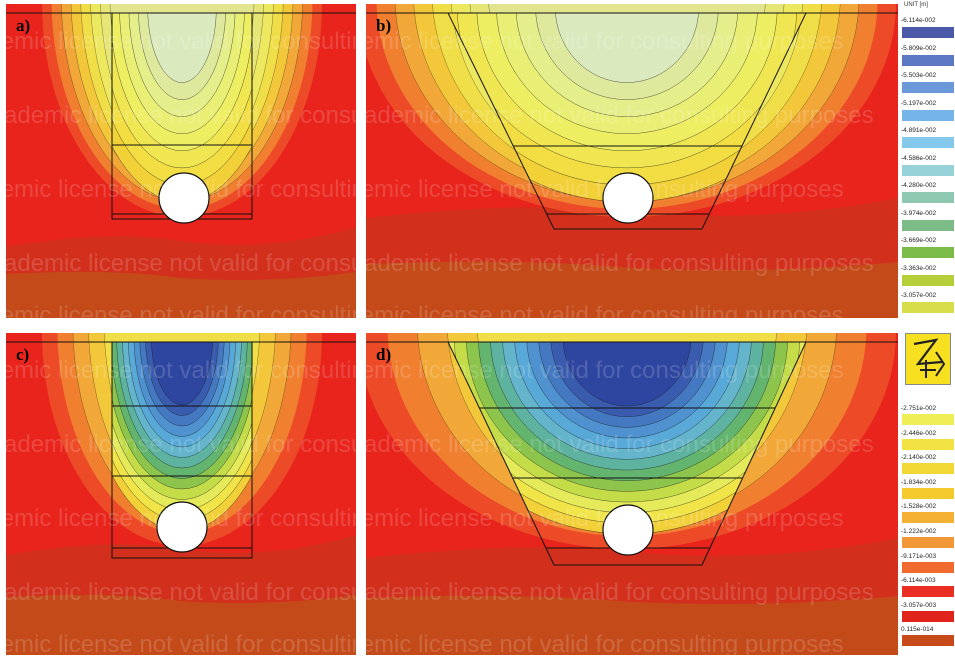  I want to click on logo-icon, so click(929, 358).